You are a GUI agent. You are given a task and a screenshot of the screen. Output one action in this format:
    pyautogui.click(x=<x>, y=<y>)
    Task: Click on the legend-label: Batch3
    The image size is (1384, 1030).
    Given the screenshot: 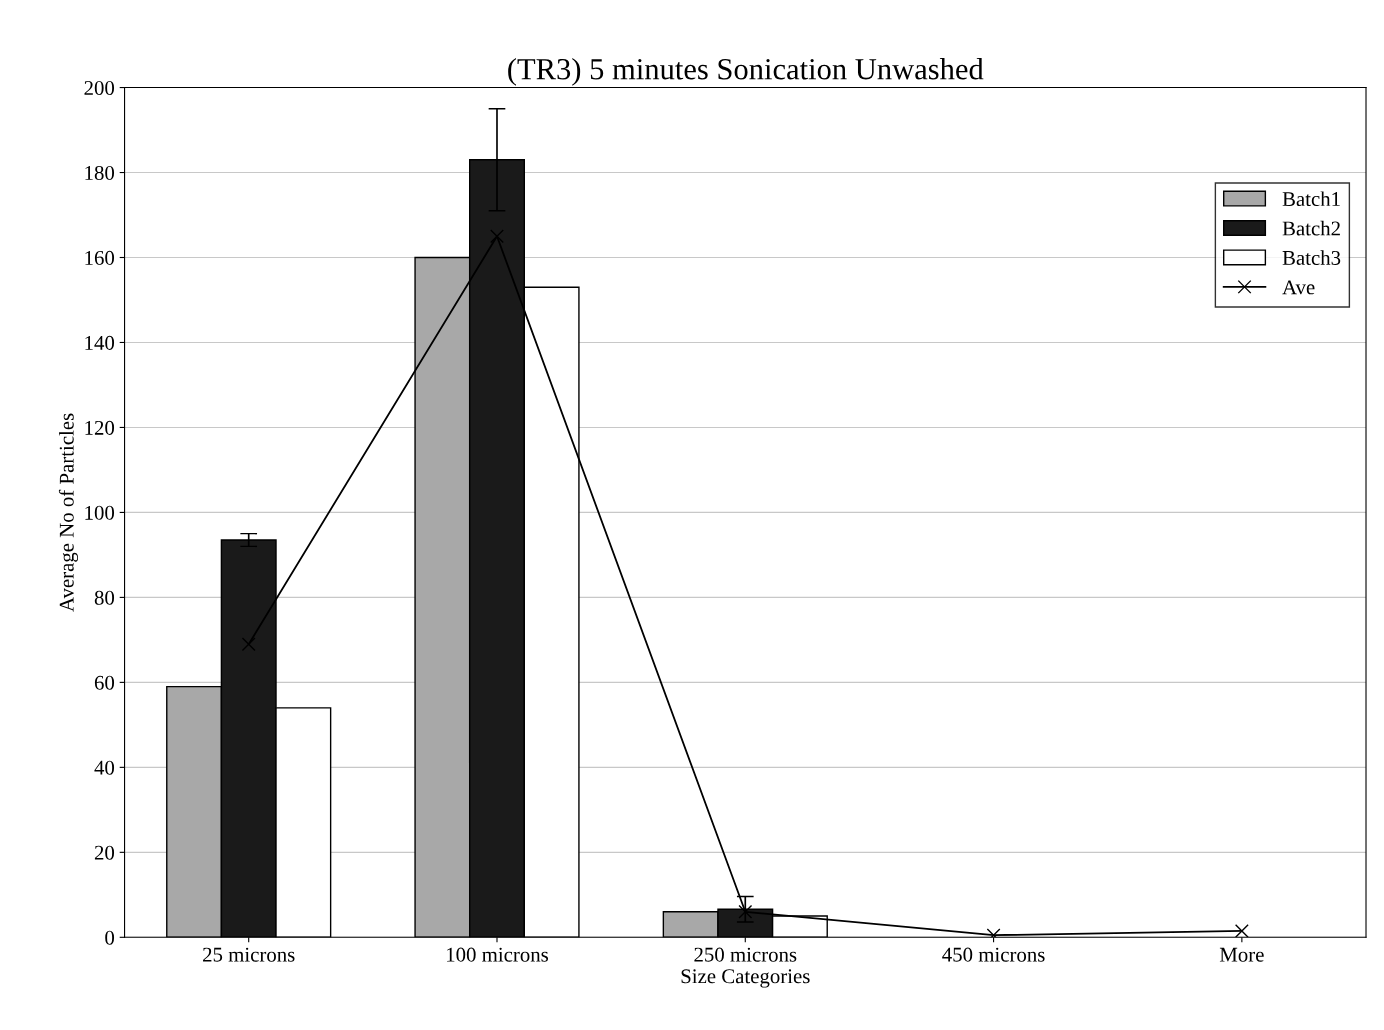 What is the action you would take?
    pyautogui.click(x=1311, y=257)
    